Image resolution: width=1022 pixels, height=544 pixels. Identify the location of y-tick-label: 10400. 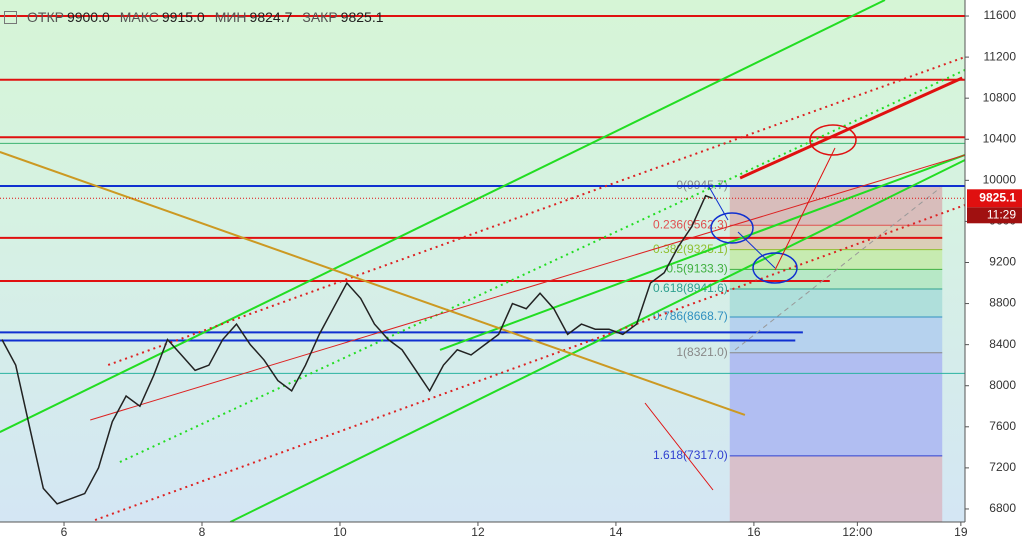
(1000, 138).